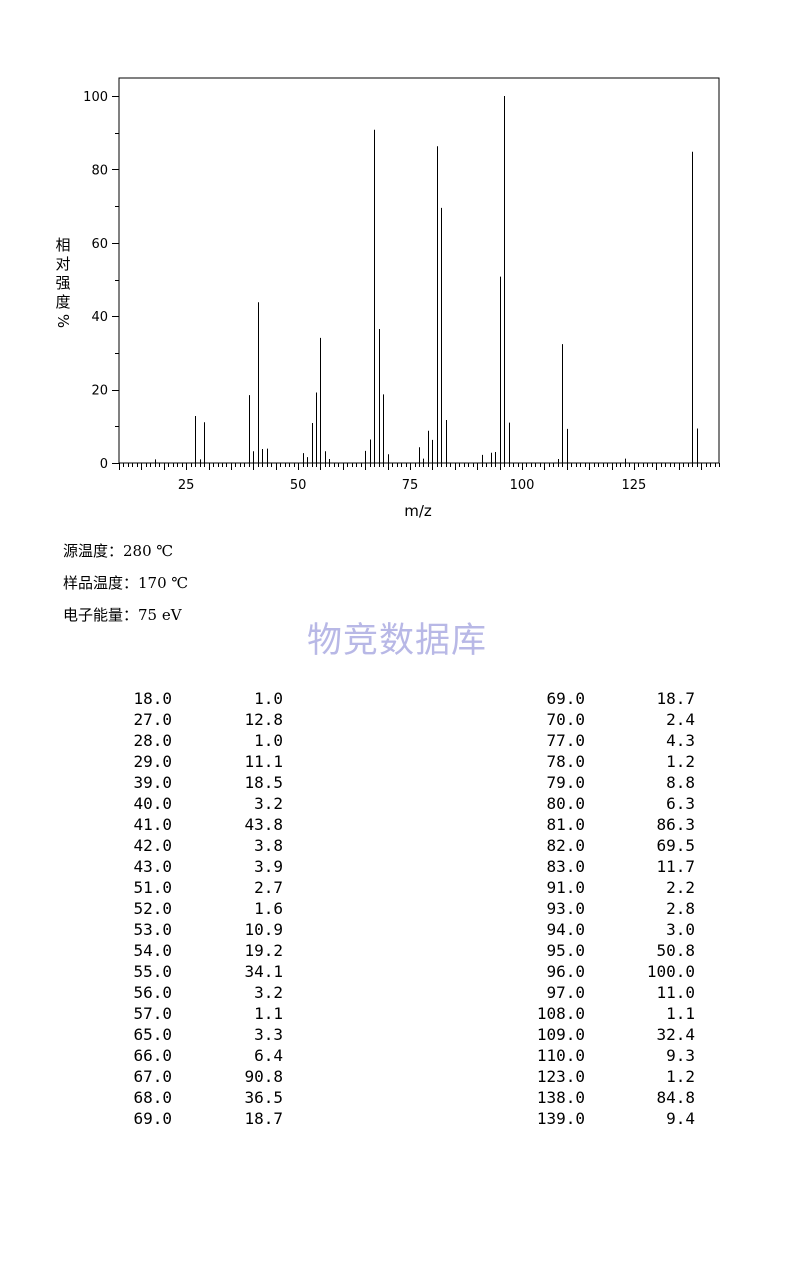 The height and width of the screenshot is (1276, 794). Describe the element at coordinates (152, 887) in the screenshot. I see `mz-value: 51.0` at that location.